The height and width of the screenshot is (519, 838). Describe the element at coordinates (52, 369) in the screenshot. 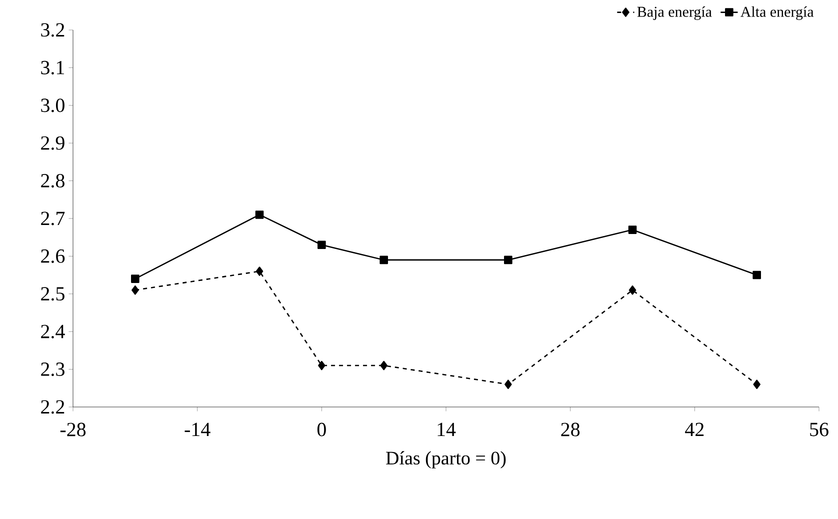

I see `y-tick-label: 2.3` at that location.